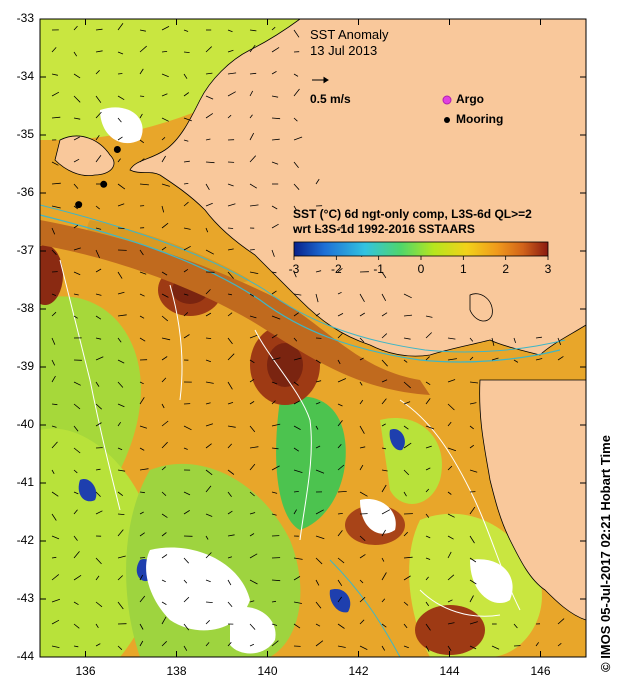 The image size is (627, 692). I want to click on colorbar-title-line2: wrt L3S-1d 1992-2016 SSTAARS, so click(384, 229).